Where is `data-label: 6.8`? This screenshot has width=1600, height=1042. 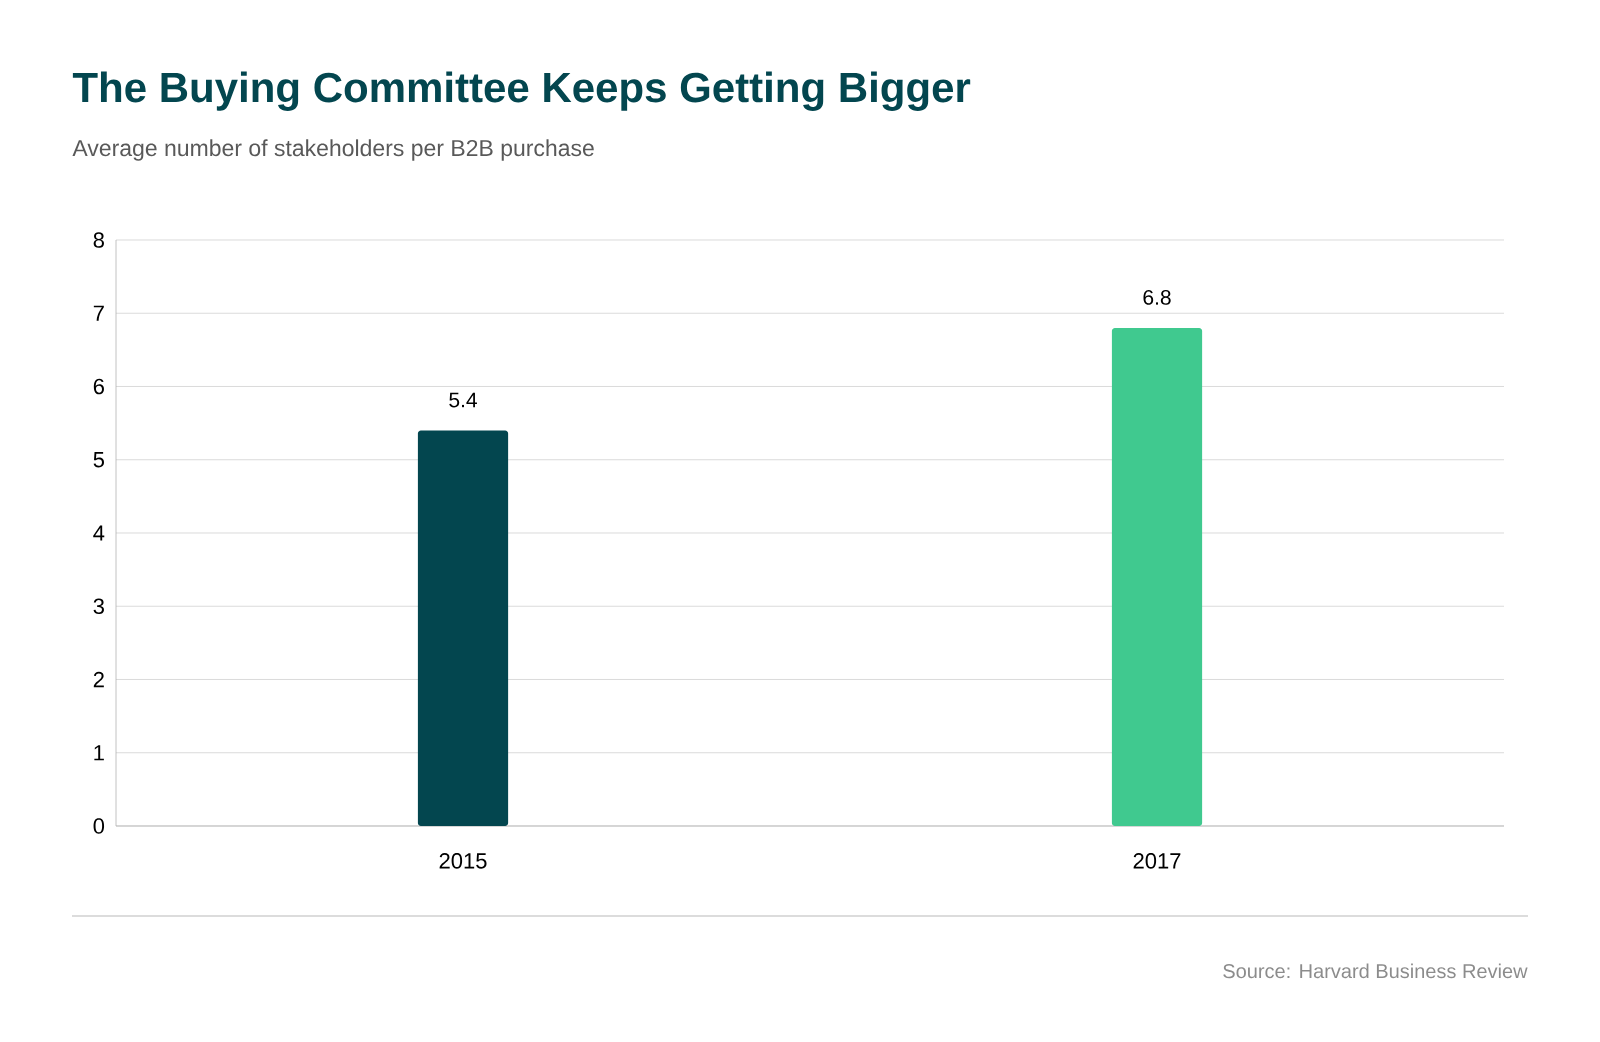 data-label: 6.8 is located at coordinates (1157, 297).